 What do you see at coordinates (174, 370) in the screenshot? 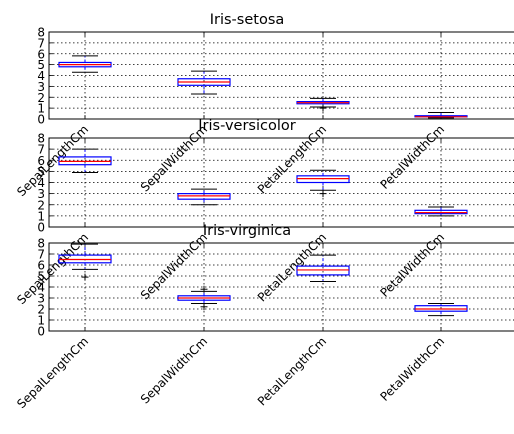
I see `x-tick-label: SepalWidthCm` at bounding box center [174, 370].